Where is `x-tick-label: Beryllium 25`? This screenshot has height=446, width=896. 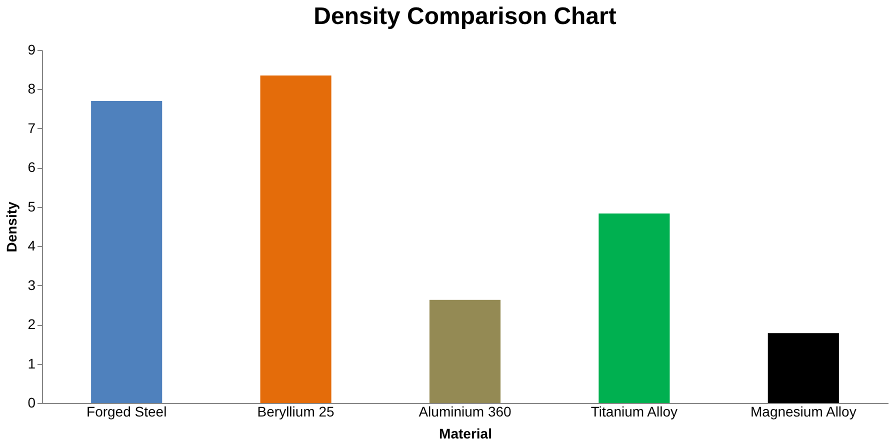
x-tick-label: Beryllium 25 is located at coordinates (296, 412).